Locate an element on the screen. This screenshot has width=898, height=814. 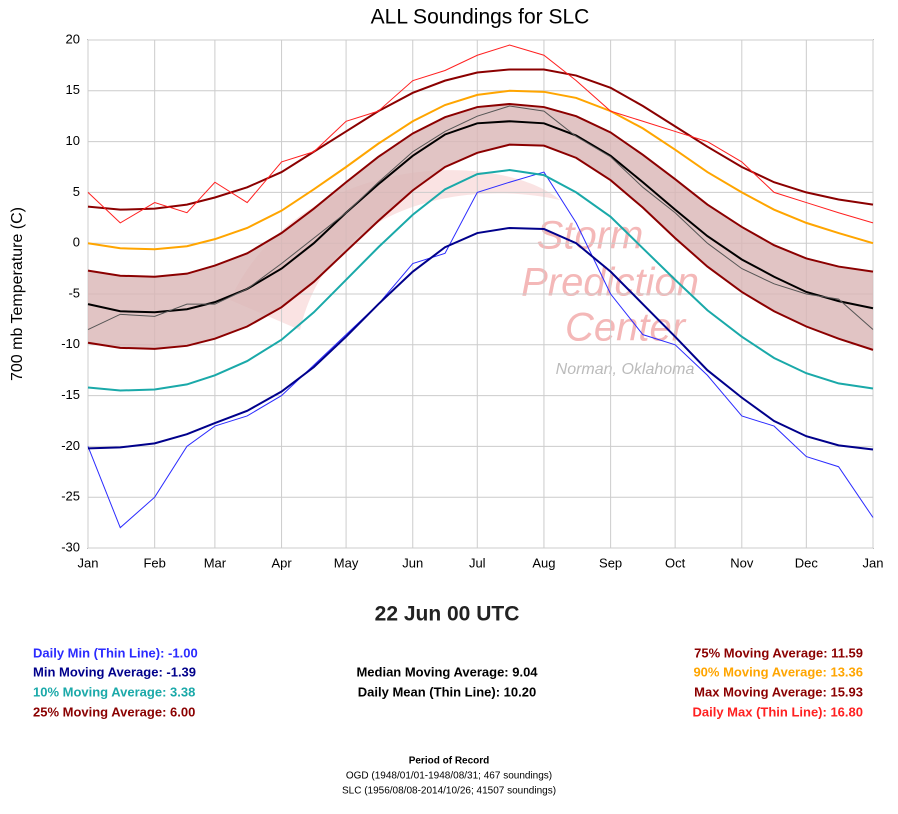
x-tick-label: Aug is located at coordinates (543, 562).